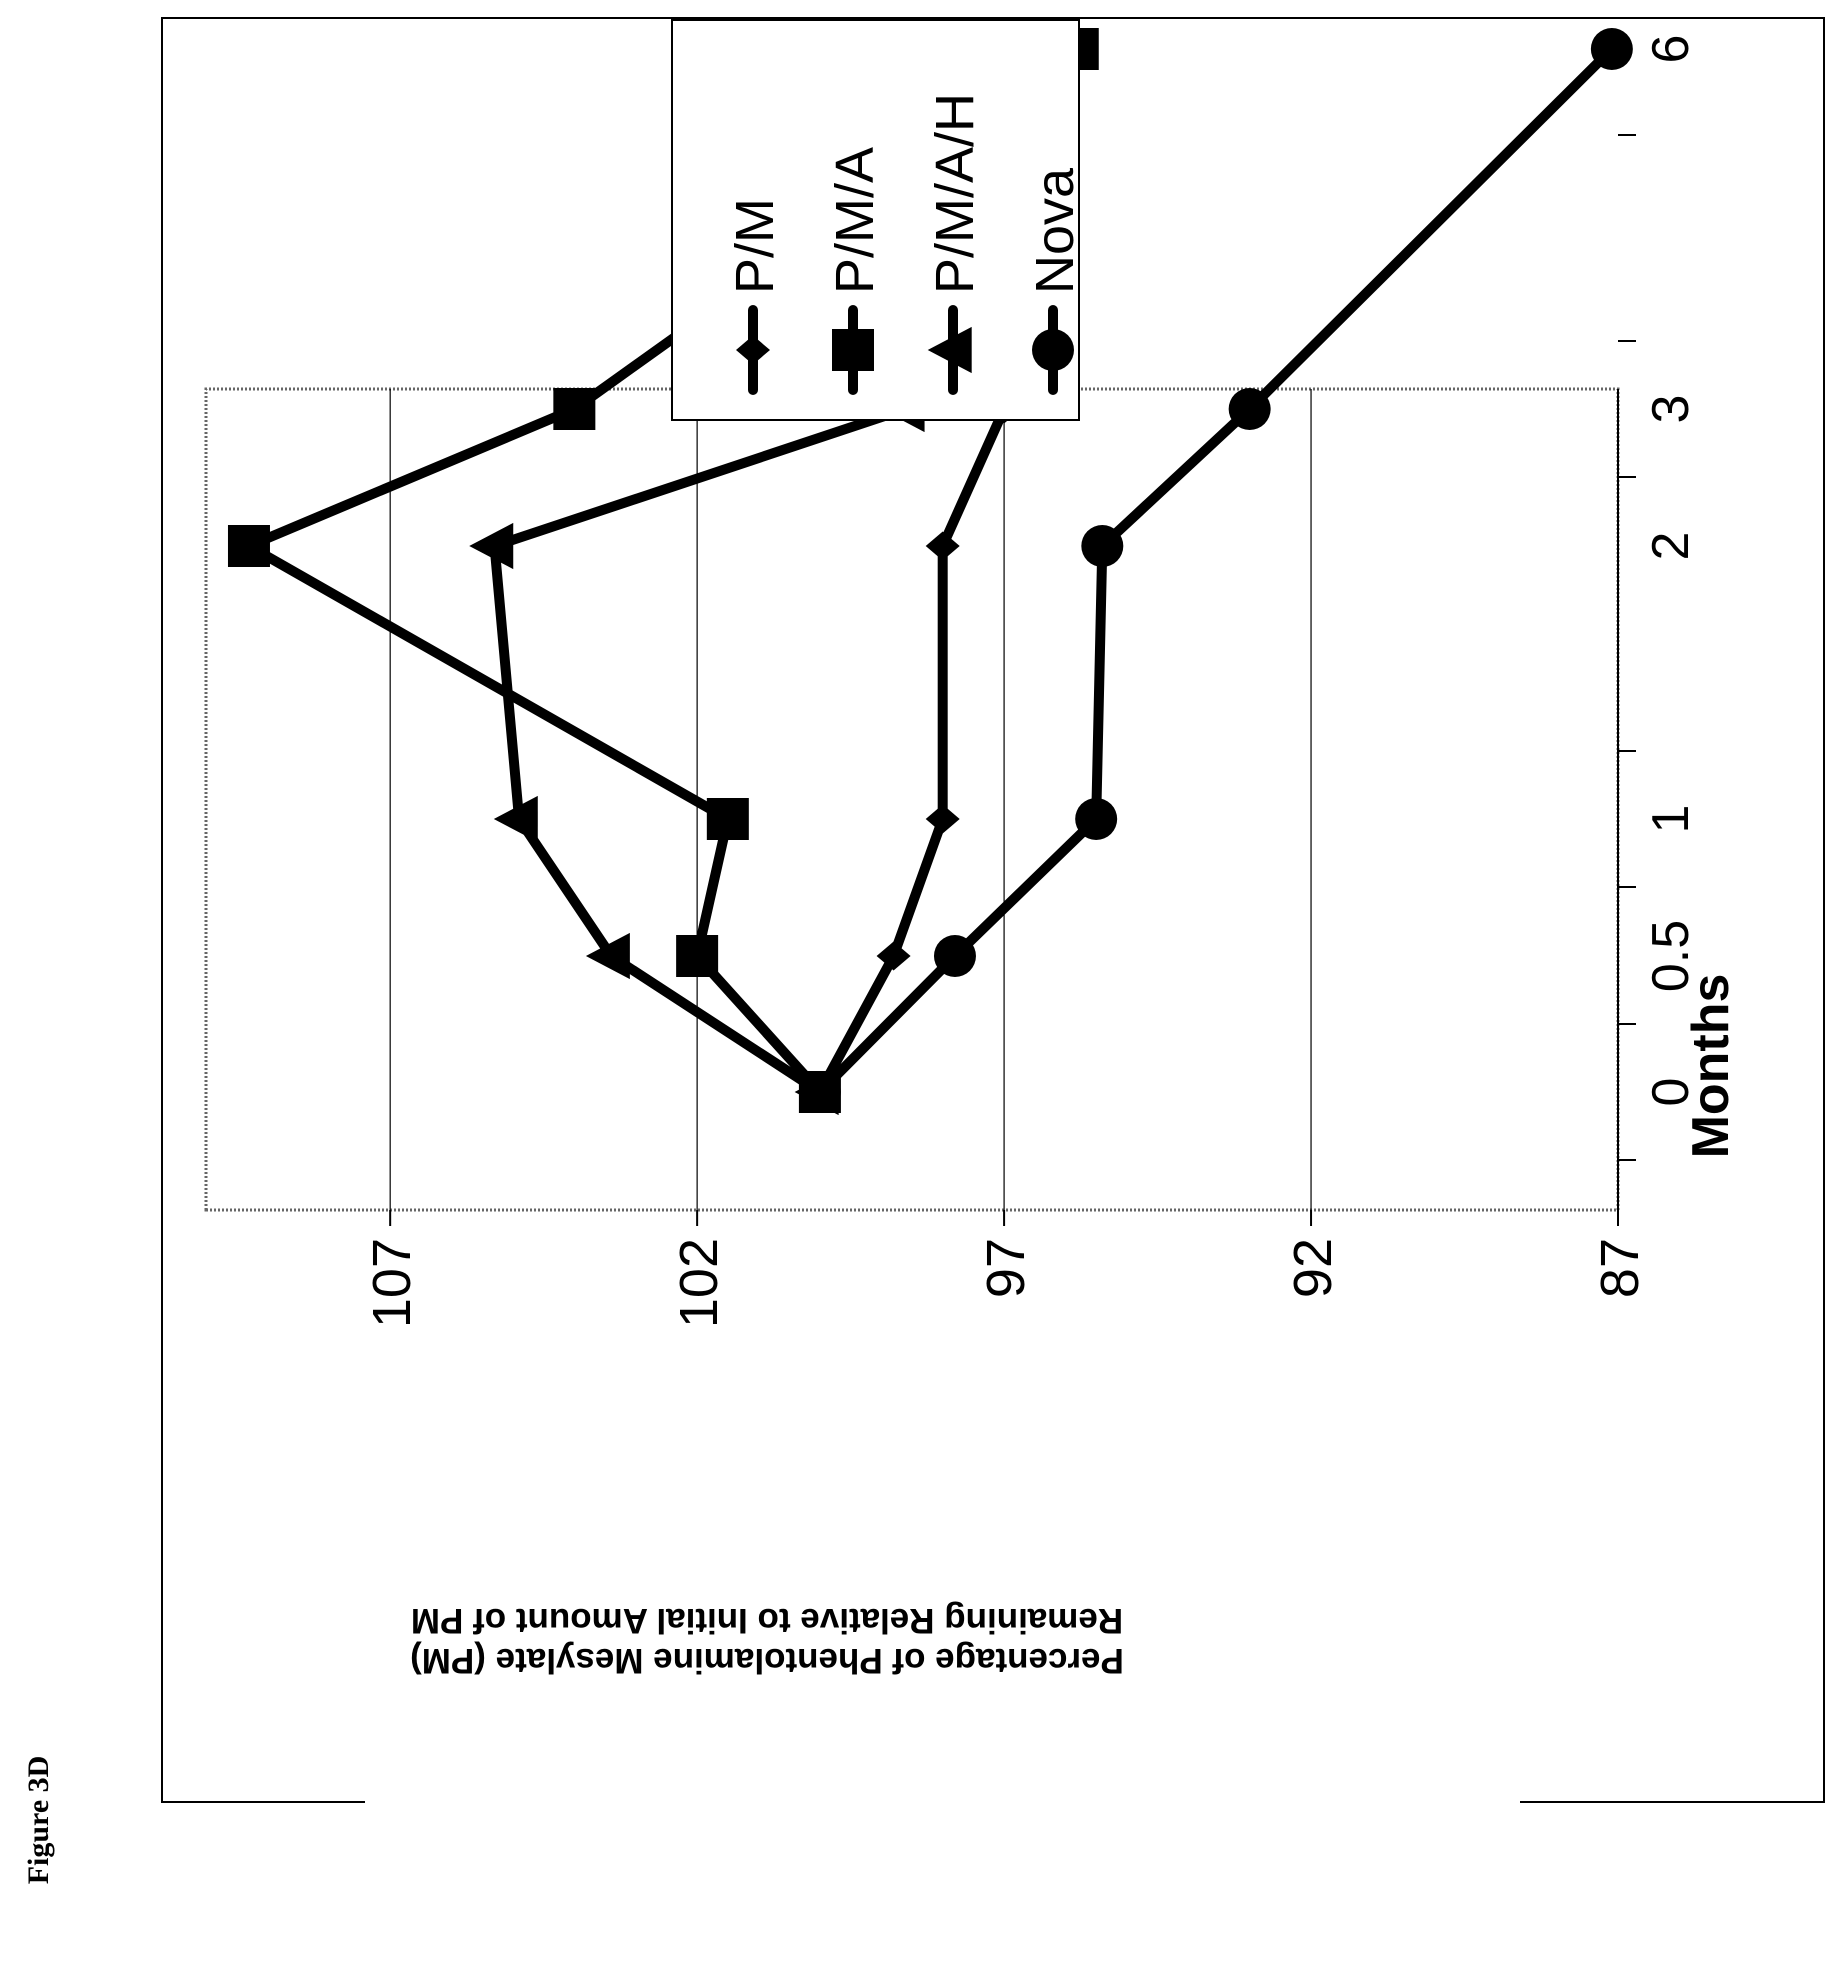  I want to click on legend-box, so click(875, 220).